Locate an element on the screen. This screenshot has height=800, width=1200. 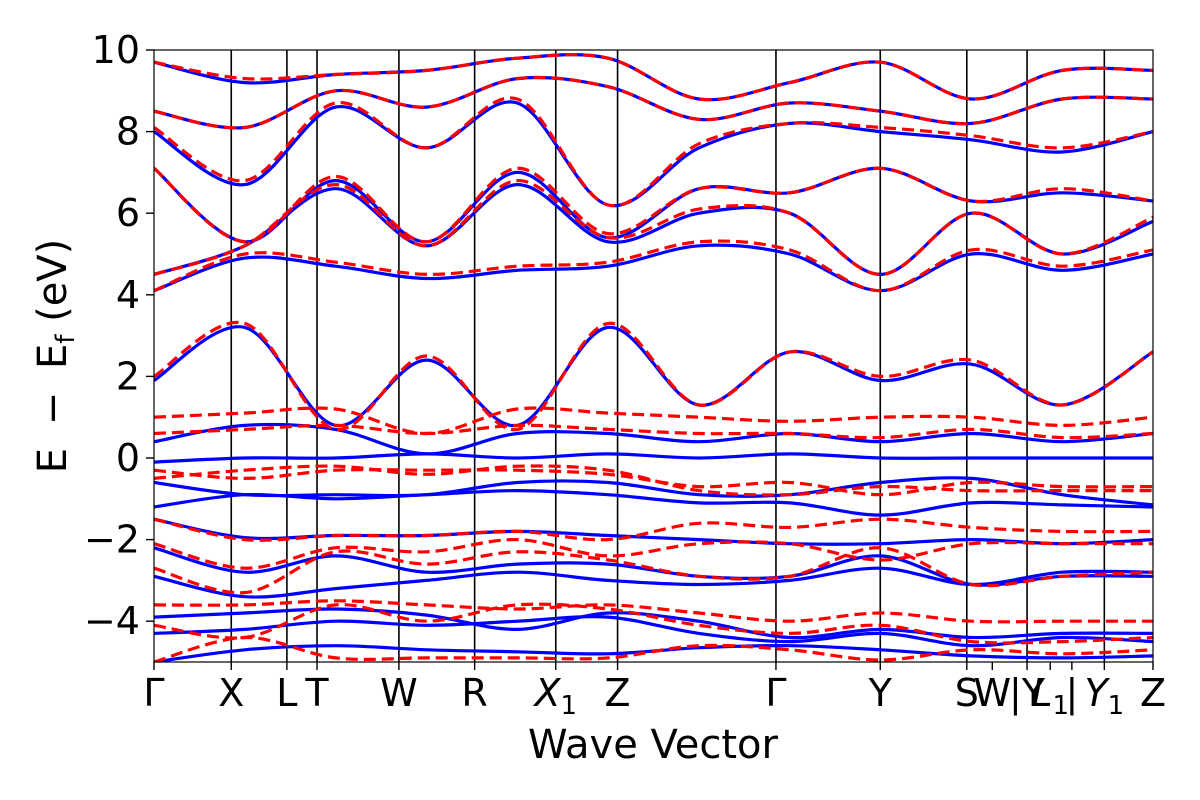
x-tick-label-3: T is located at coordinates (316, 693).